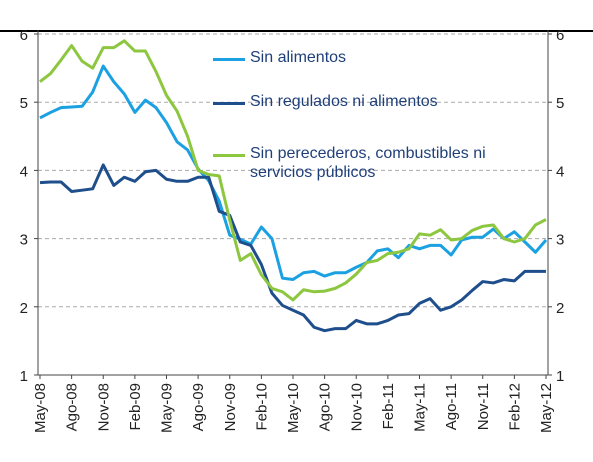  Describe the element at coordinates (167, 408) in the screenshot. I see `x-tick-label: May-09` at that location.